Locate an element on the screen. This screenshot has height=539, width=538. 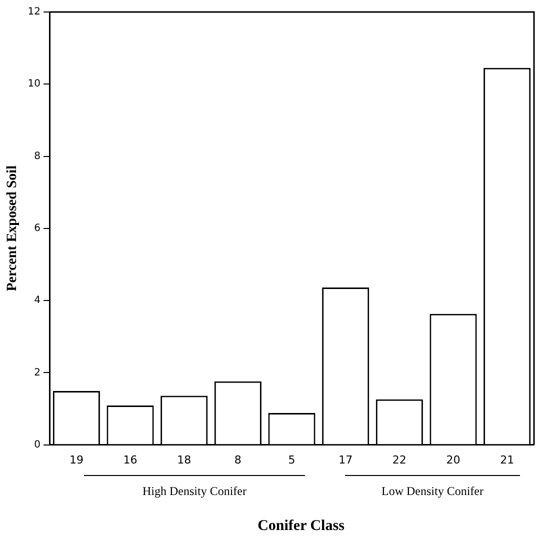
x-tick-label: 21 is located at coordinates (507, 459).